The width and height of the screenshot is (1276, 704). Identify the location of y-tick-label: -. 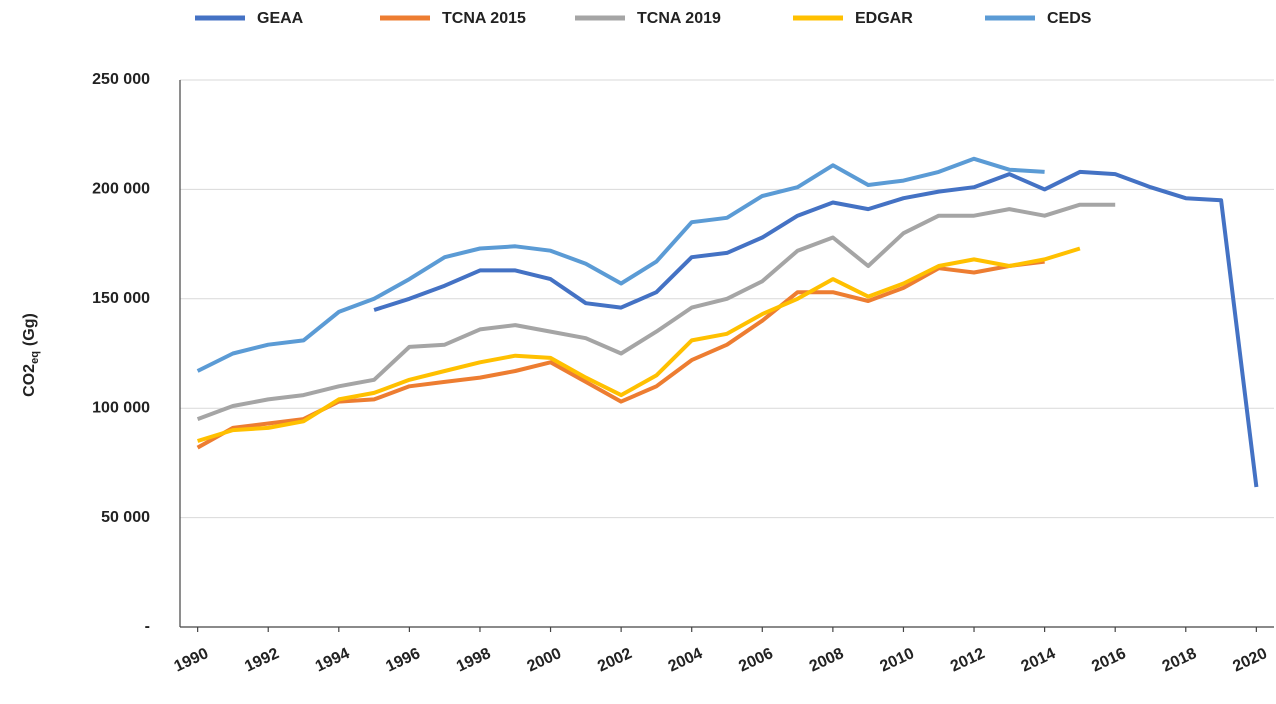
(147, 626).